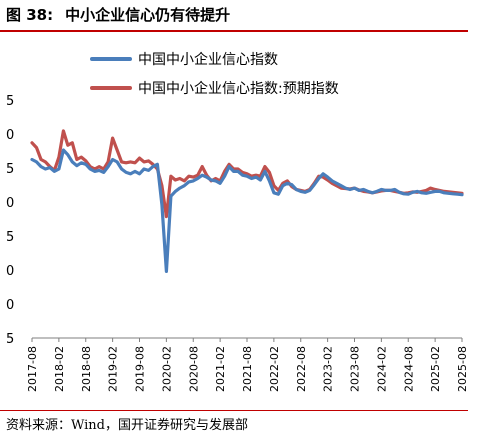  Describe the element at coordinates (127, 425) in the screenshot. I see `source-note: 资料来源：Wind，国开证券研究与发展部` at that location.